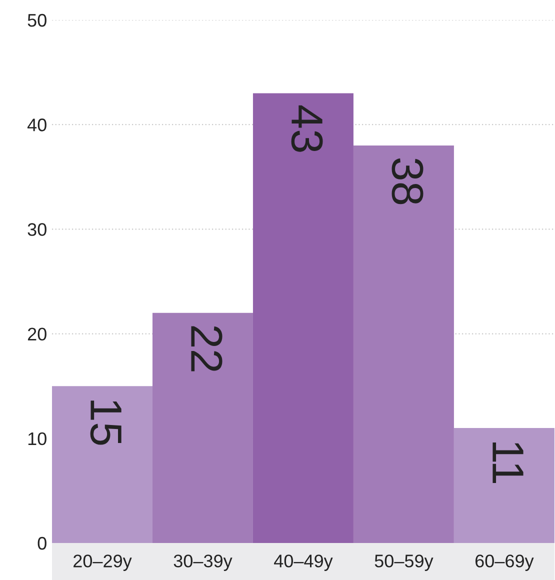 Image resolution: width=555 pixels, height=580 pixels. What do you see at coordinates (37, 334) in the screenshot?
I see `y-tick-label: 20` at bounding box center [37, 334].